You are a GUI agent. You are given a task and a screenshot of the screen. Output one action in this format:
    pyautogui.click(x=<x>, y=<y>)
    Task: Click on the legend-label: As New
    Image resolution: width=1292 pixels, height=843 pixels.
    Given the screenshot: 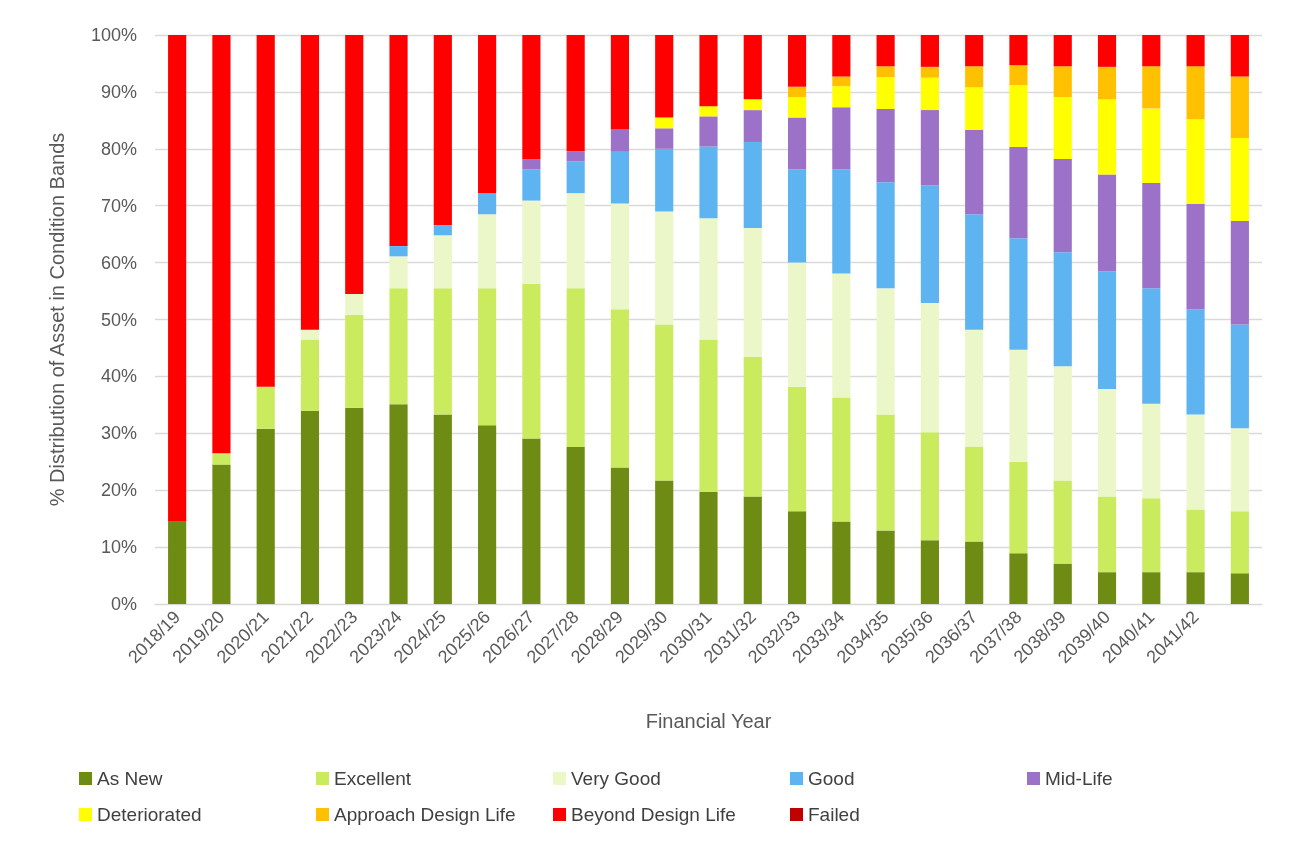 What is the action you would take?
    pyautogui.click(x=130, y=778)
    